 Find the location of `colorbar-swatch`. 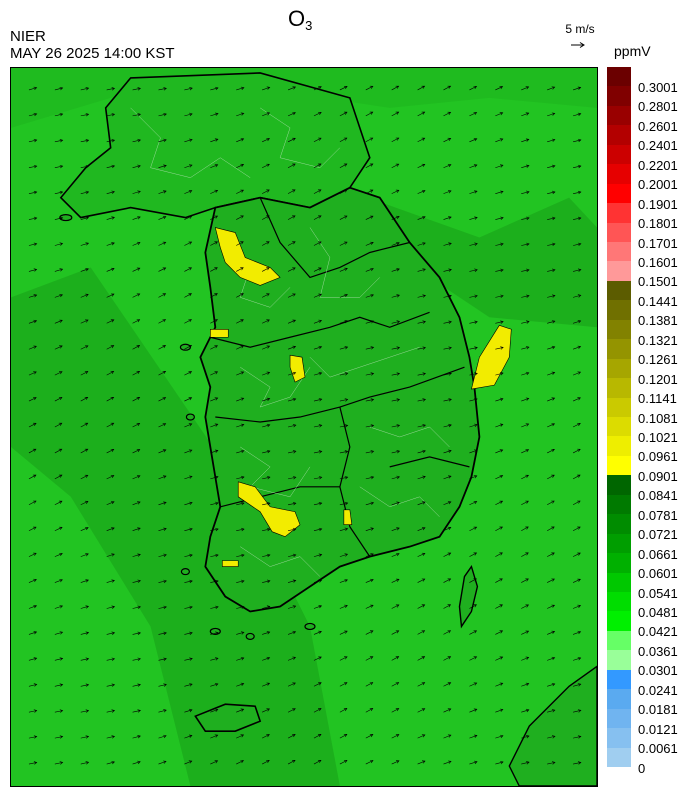

colorbar-swatch is located at coordinates (619, 524).